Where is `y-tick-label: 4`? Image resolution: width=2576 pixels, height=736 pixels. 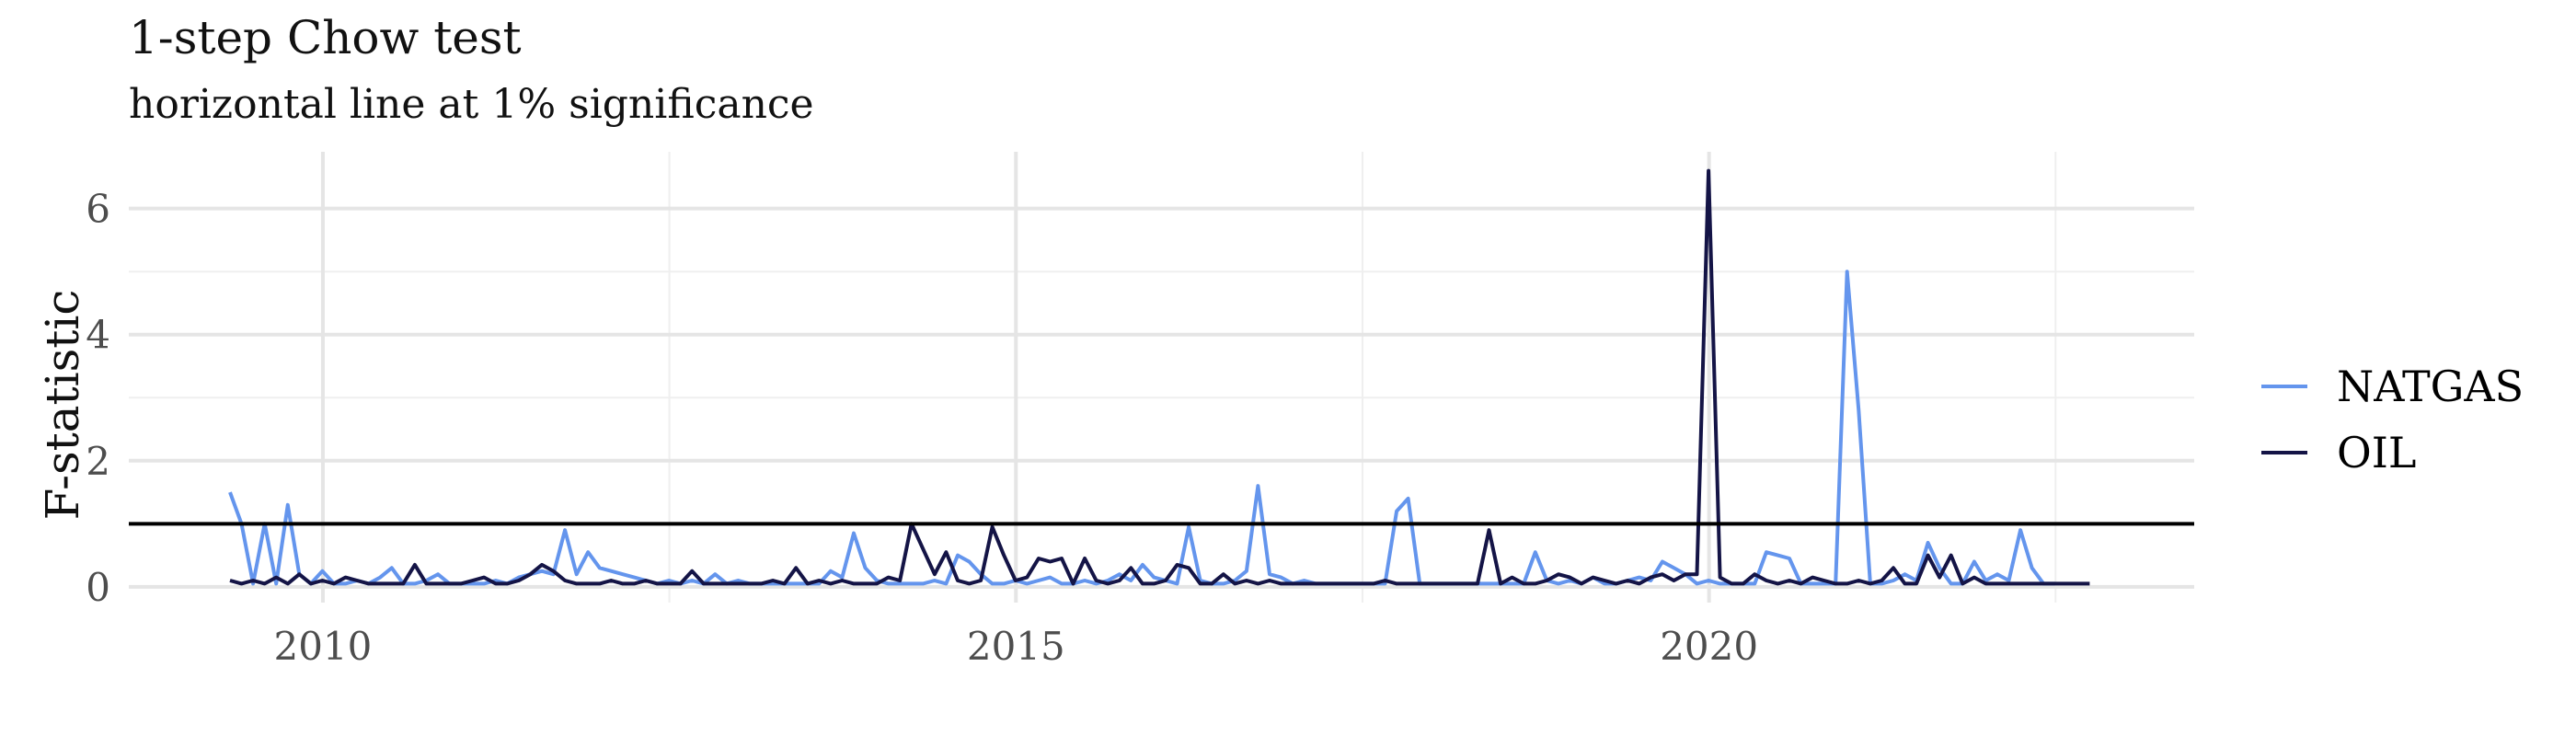 y-tick-label: 4 is located at coordinates (98, 335).